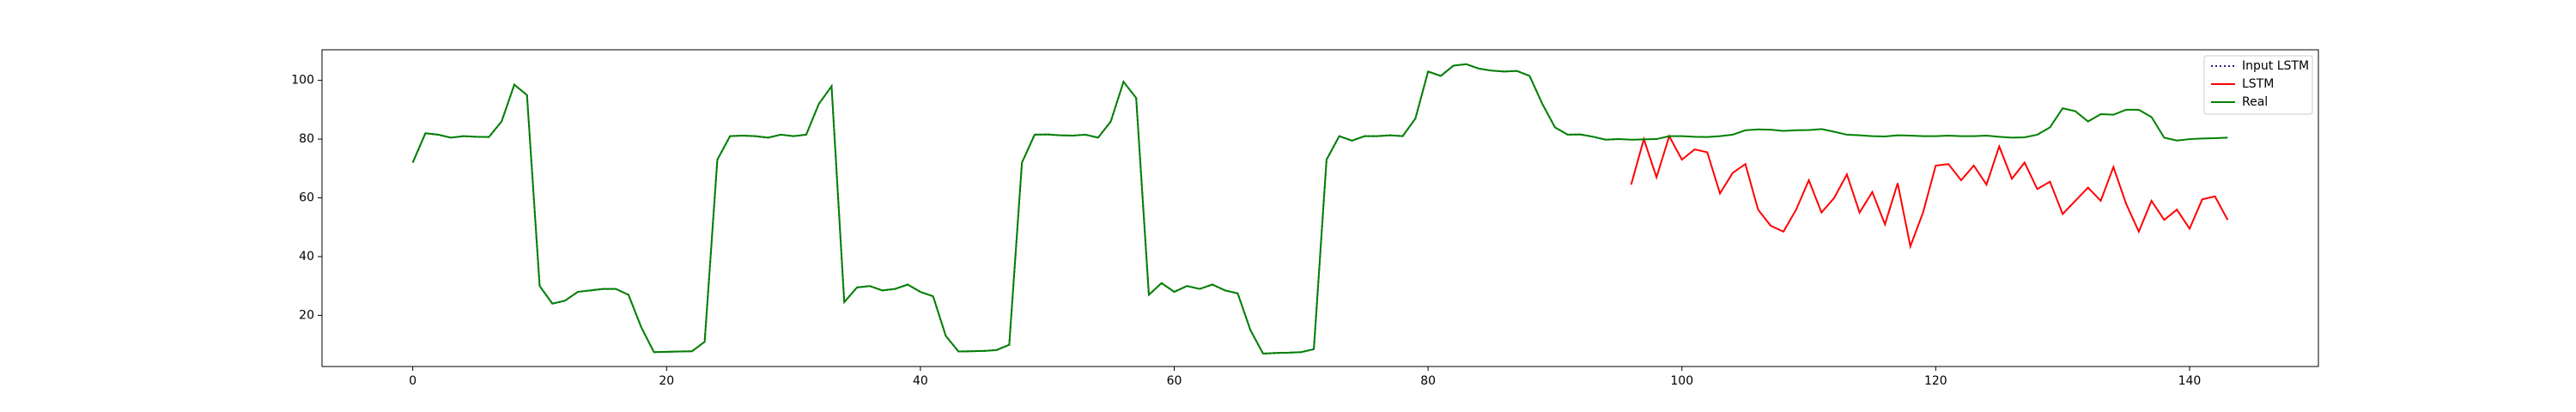 This screenshot has width=2576, height=412. What do you see at coordinates (306, 198) in the screenshot?
I see `y-tick-label: 60` at bounding box center [306, 198].